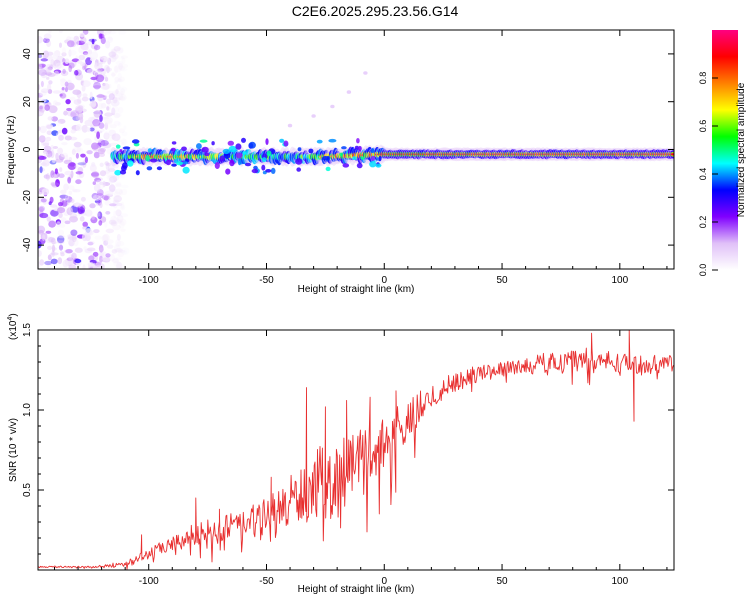  I want to click on colorbar-label: Normalized spectral amplitude, so click(741, 149).